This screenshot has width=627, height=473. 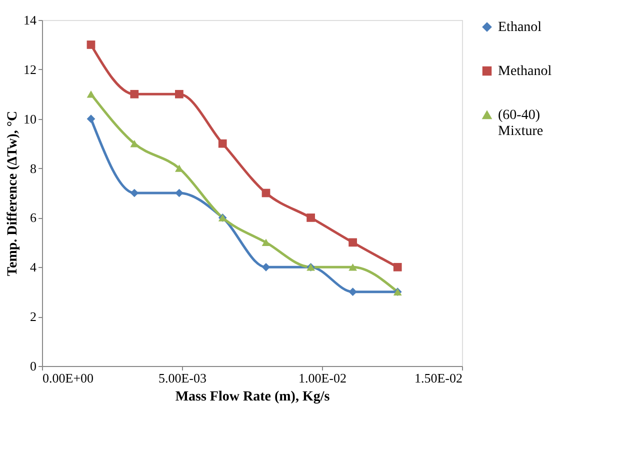 I want to click on y-tick-label: 0, so click(x=33, y=366).